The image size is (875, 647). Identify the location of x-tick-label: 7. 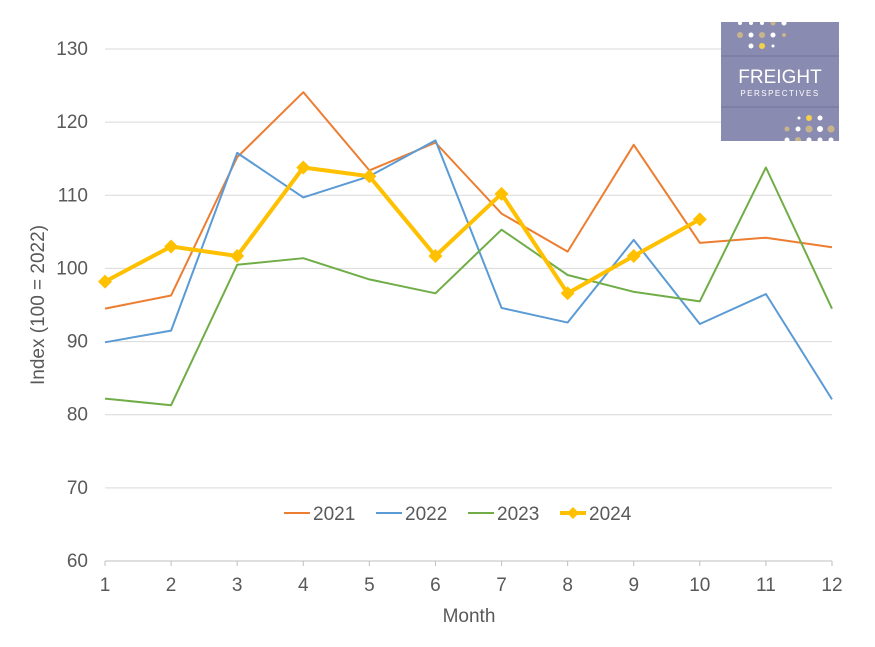
(501, 585).